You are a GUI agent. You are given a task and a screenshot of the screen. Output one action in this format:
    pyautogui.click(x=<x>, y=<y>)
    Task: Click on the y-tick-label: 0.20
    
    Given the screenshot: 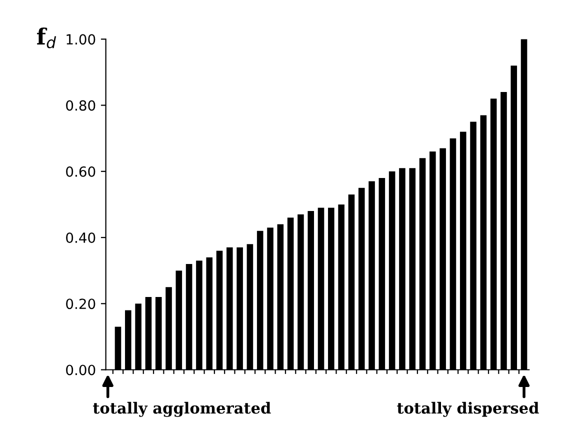 What is the action you would take?
    pyautogui.click(x=81, y=304)
    